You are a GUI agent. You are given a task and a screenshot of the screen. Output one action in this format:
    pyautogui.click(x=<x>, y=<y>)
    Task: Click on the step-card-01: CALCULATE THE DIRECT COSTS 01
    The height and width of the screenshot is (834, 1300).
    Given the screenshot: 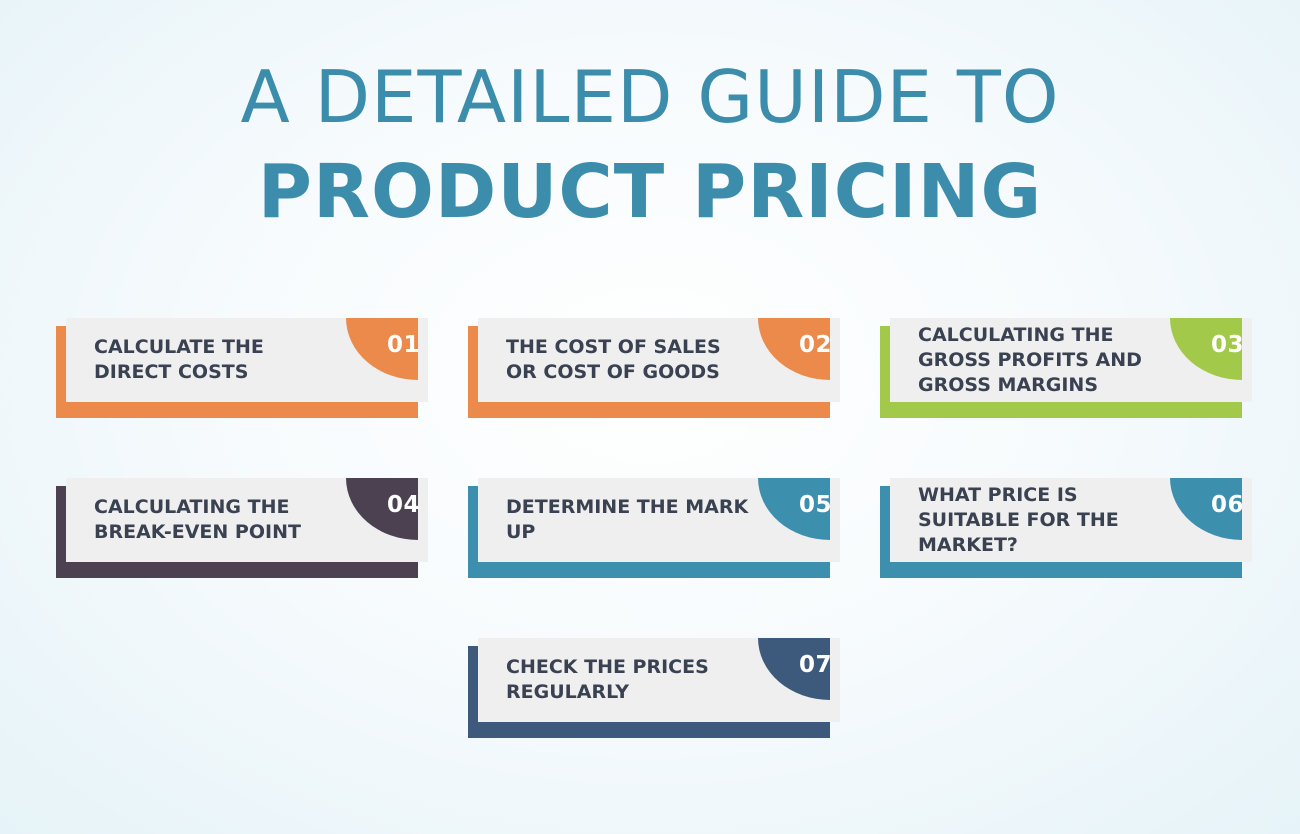 What is the action you would take?
    pyautogui.click(x=242, y=368)
    